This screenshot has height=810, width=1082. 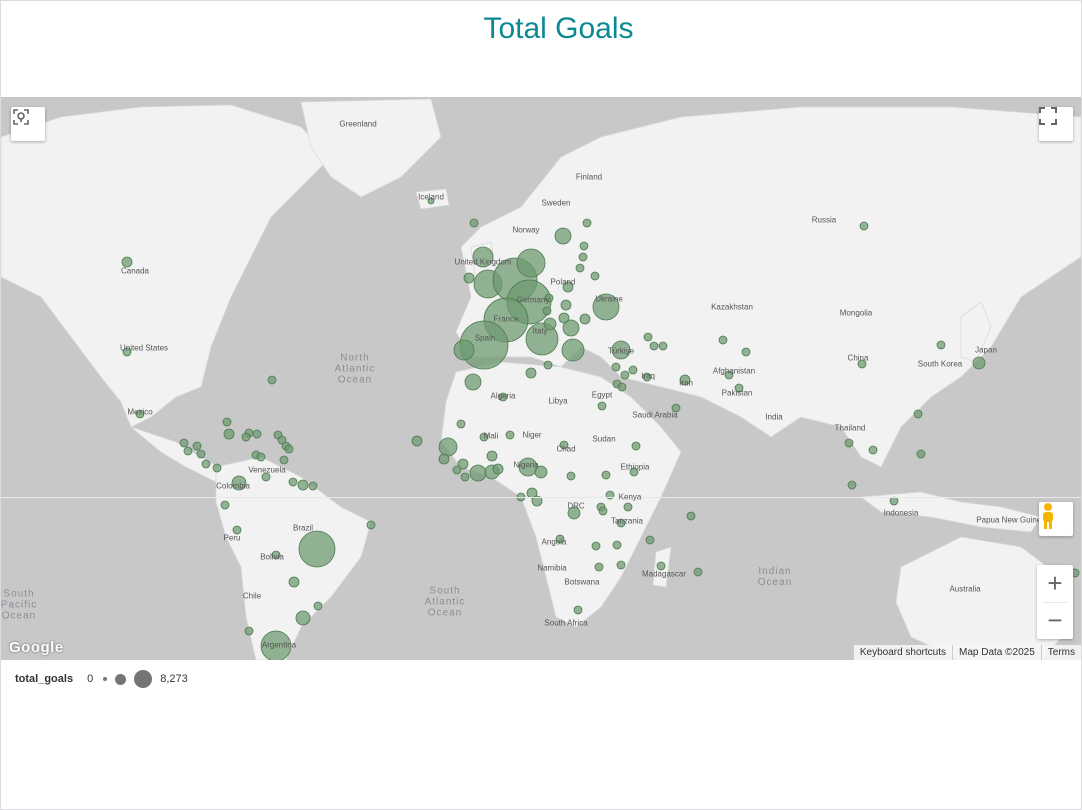 What do you see at coordinates (1060, 652) in the screenshot?
I see `terms-link: Terms` at bounding box center [1060, 652].